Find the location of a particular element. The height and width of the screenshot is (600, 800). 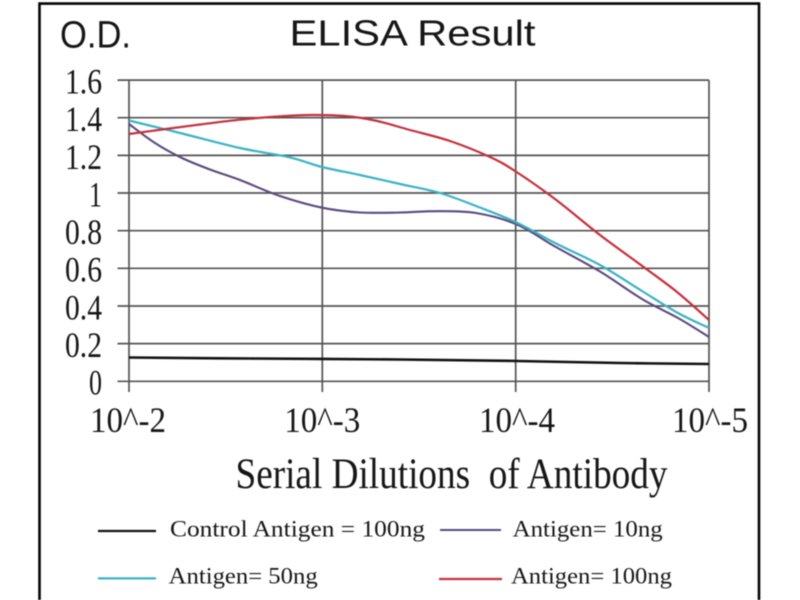

svg-text: 10^-5 is located at coordinates (710, 420).